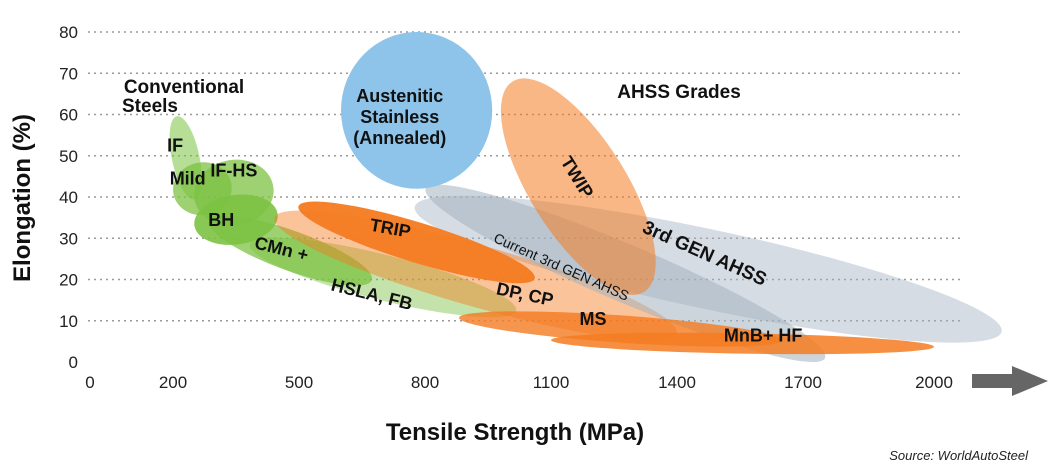  What do you see at coordinates (803, 382) in the screenshot?
I see `x-tick-label: 1700` at bounding box center [803, 382].